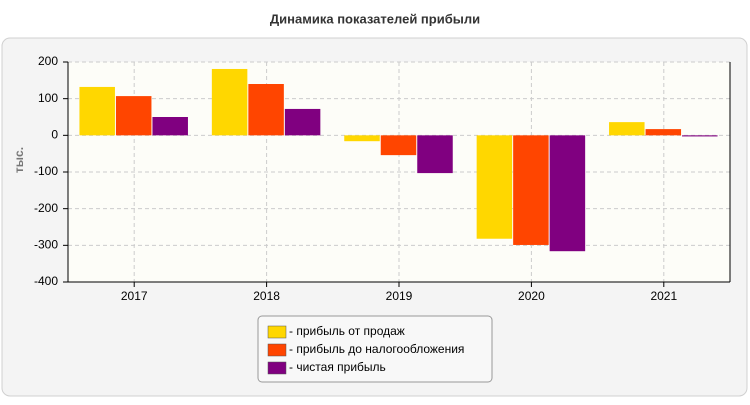  Describe the element at coordinates (46, 245) in the screenshot. I see `y-tick-label: -300` at that location.